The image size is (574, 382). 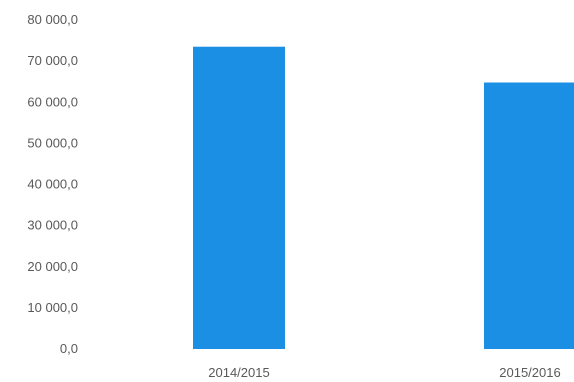 What do you see at coordinates (384, 372) in the screenshot?
I see `x-axis: 2014/2015 2015/2016` at bounding box center [384, 372].